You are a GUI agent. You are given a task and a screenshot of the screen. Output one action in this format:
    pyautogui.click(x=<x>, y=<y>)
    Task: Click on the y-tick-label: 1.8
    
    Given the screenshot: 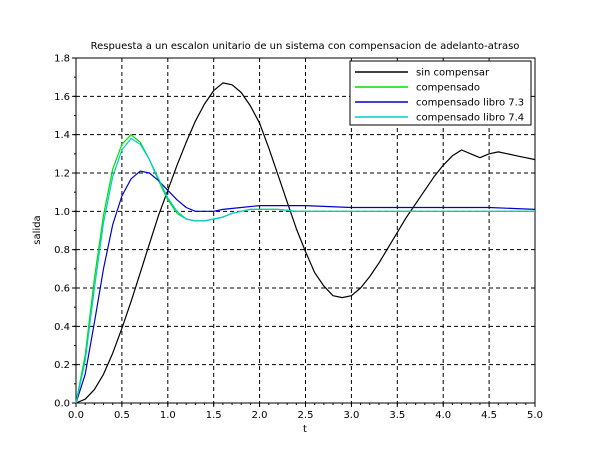 What is the action you would take?
    pyautogui.click(x=62, y=59)
    